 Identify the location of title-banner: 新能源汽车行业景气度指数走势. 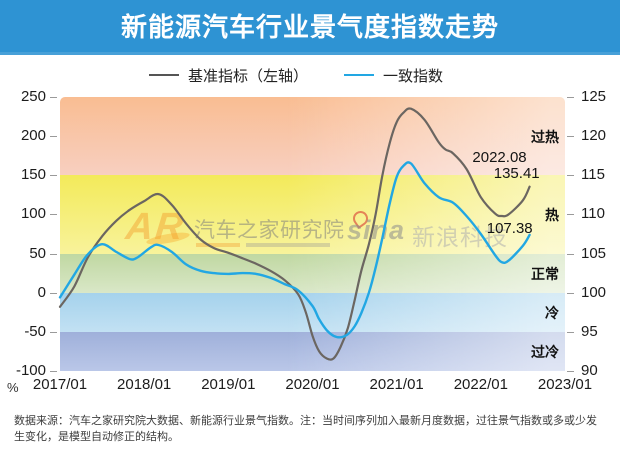
(310, 27).